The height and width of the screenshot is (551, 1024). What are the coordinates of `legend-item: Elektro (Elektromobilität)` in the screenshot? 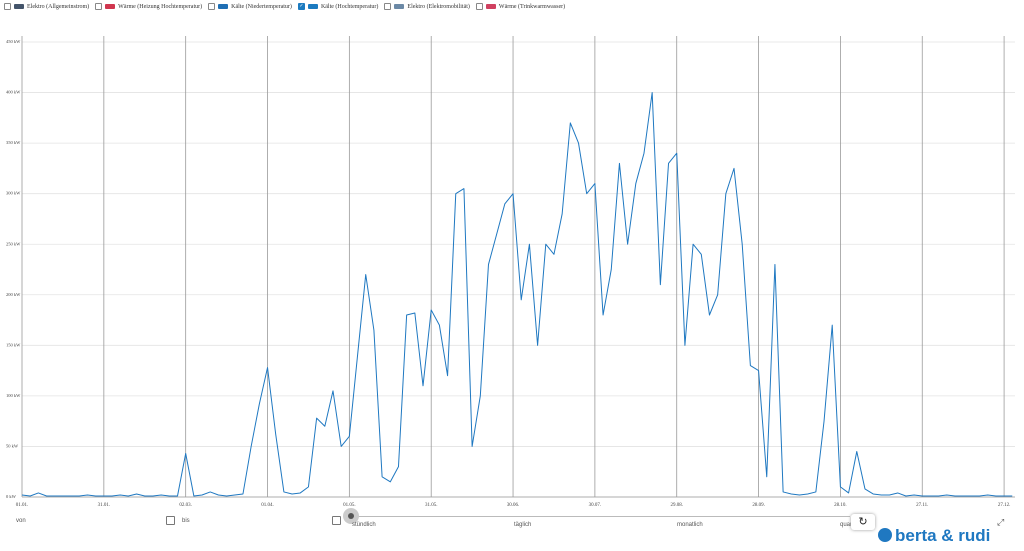 It's located at (427, 6).